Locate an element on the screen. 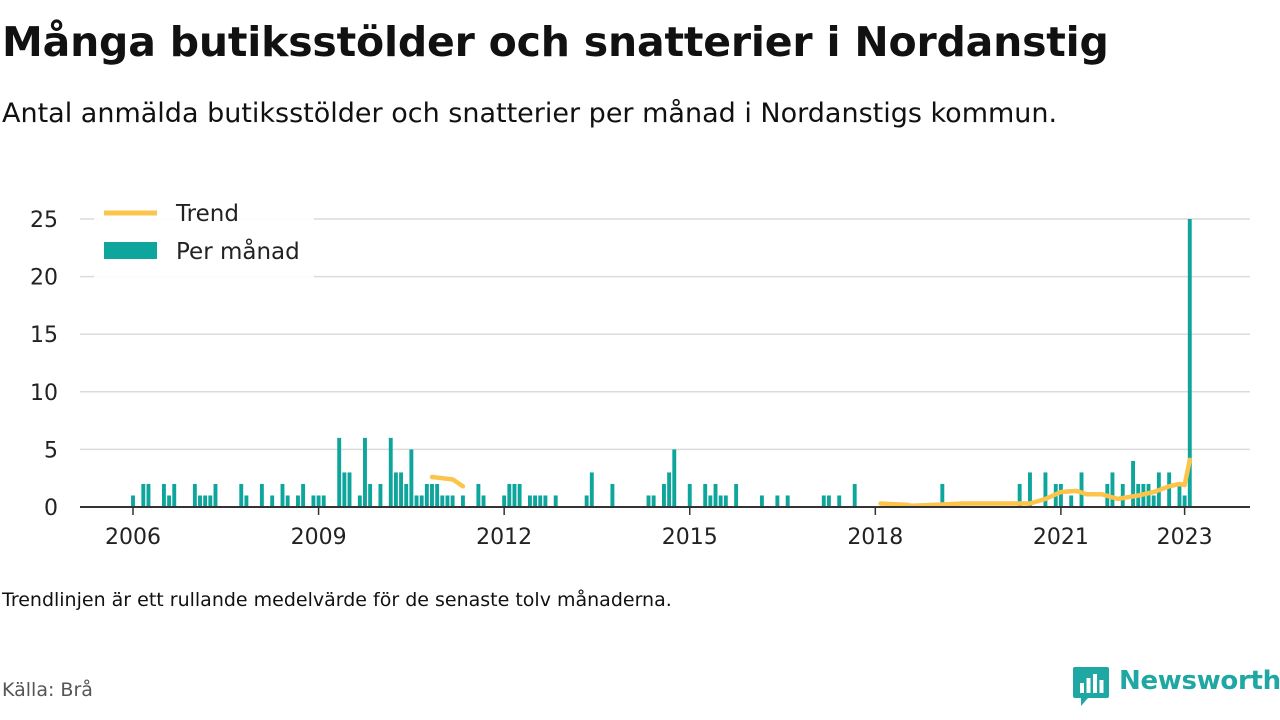 Image resolution: width=1280 pixels, height=720 pixels. x-tick-label: 2023 is located at coordinates (1185, 537).